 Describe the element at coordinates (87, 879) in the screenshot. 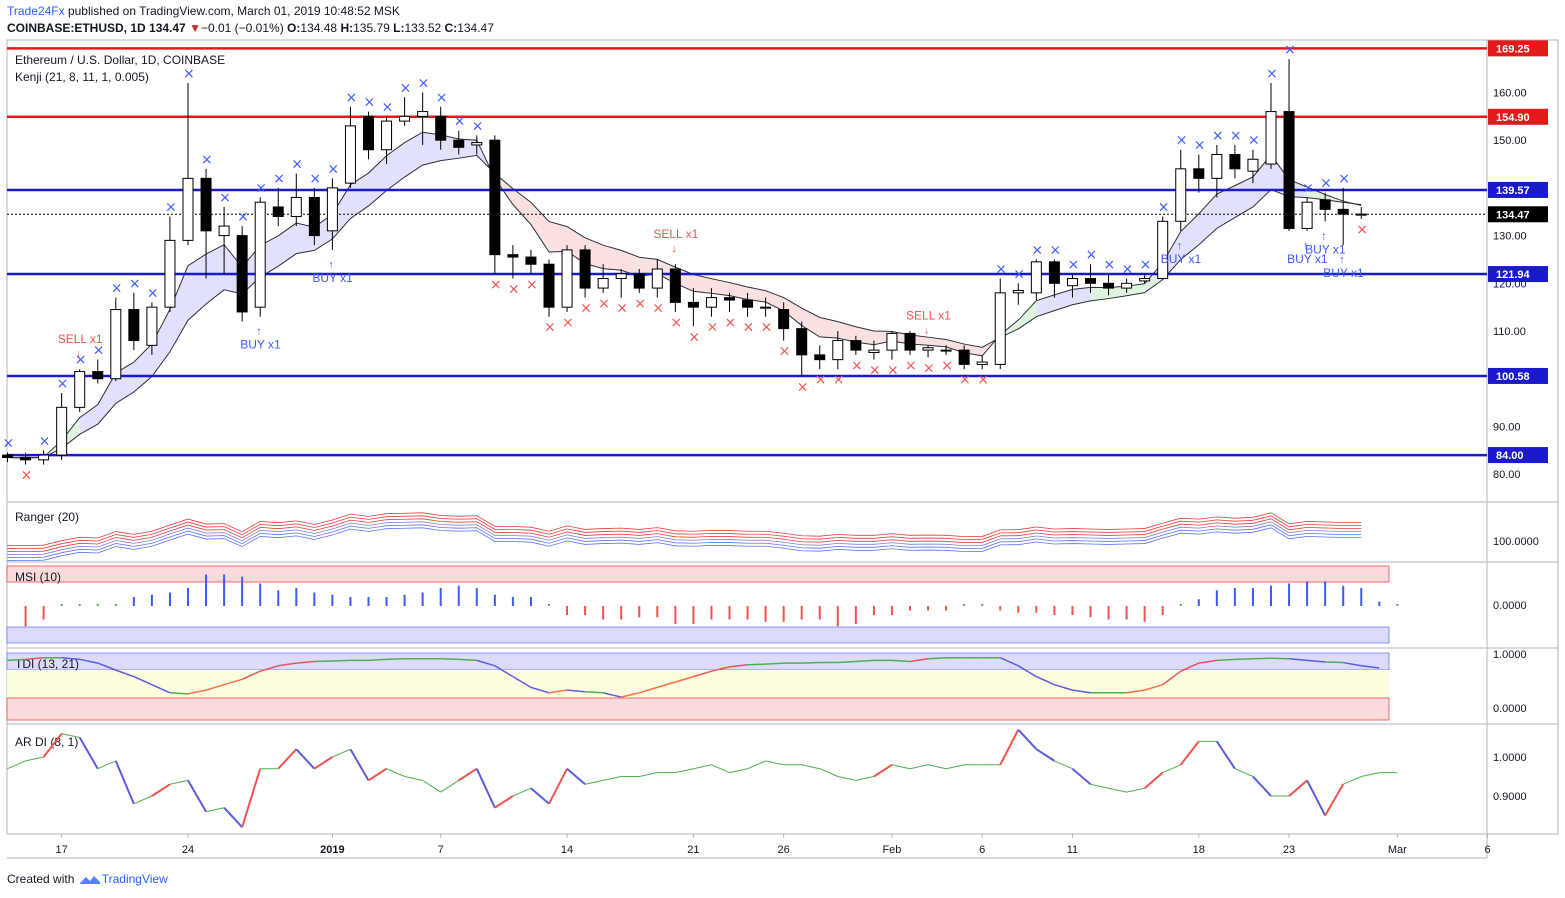

I see `footer: Created with TradingView` at that location.